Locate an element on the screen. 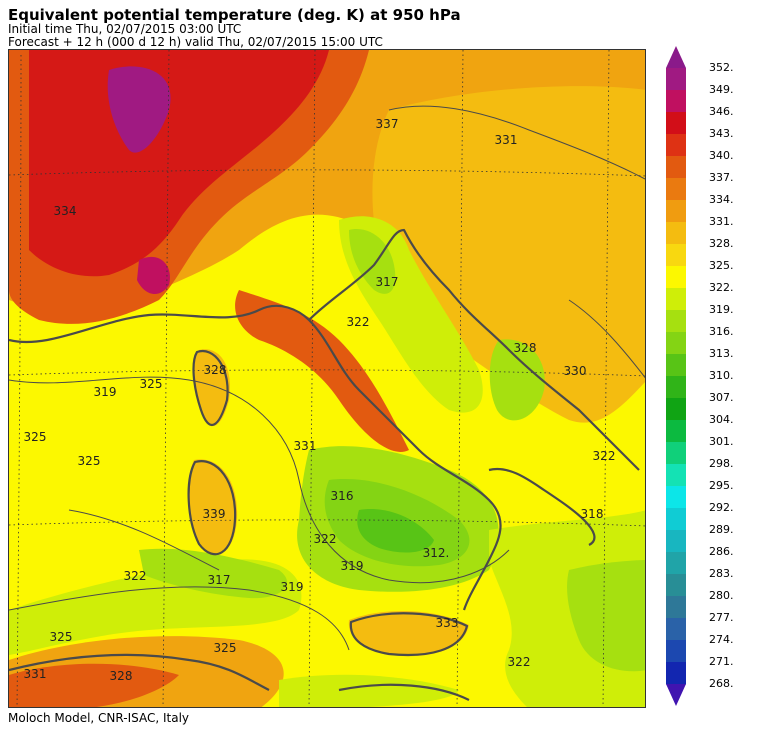 The height and width of the screenshot is (731, 760). field-magenta-spot is located at coordinates (153, 275).